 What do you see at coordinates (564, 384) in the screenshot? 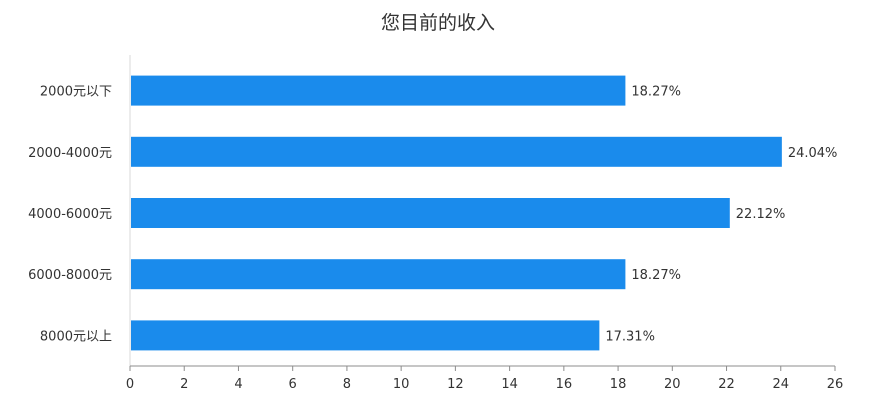
I see `x-tick-label: 16` at bounding box center [564, 384].